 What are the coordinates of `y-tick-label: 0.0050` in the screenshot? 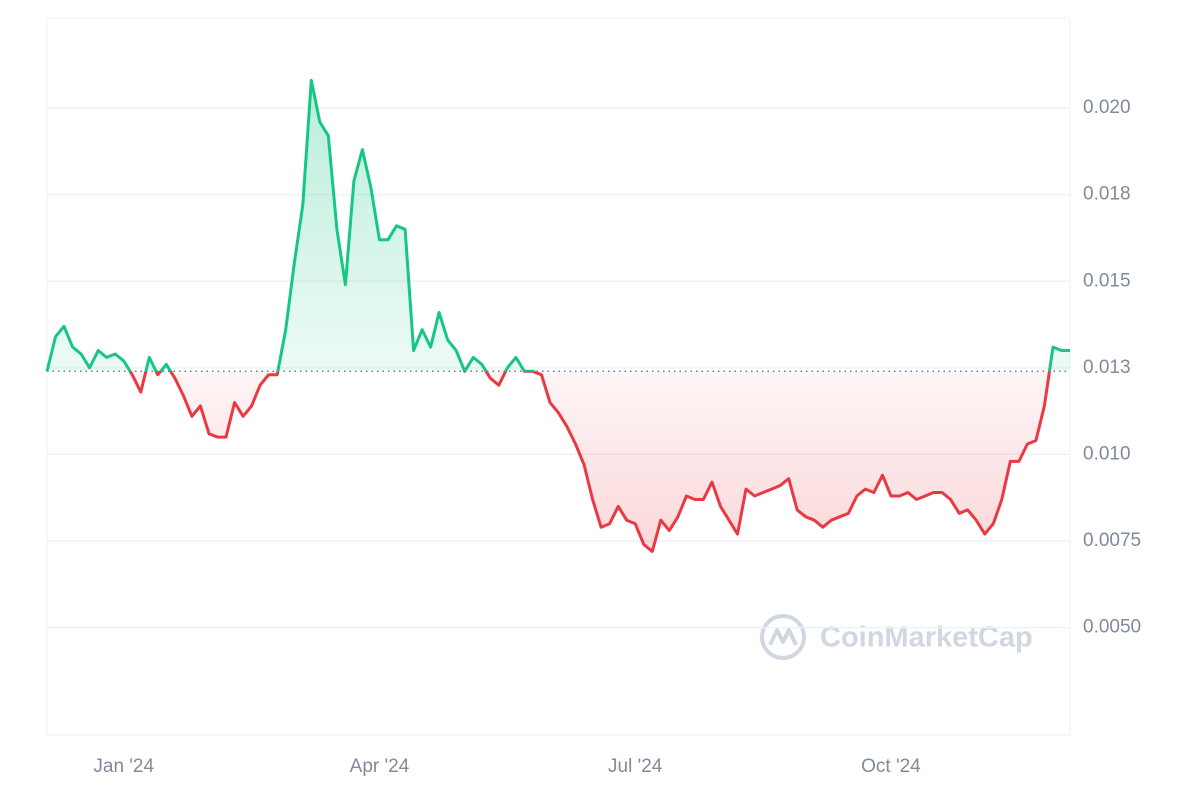 It's located at (1112, 627).